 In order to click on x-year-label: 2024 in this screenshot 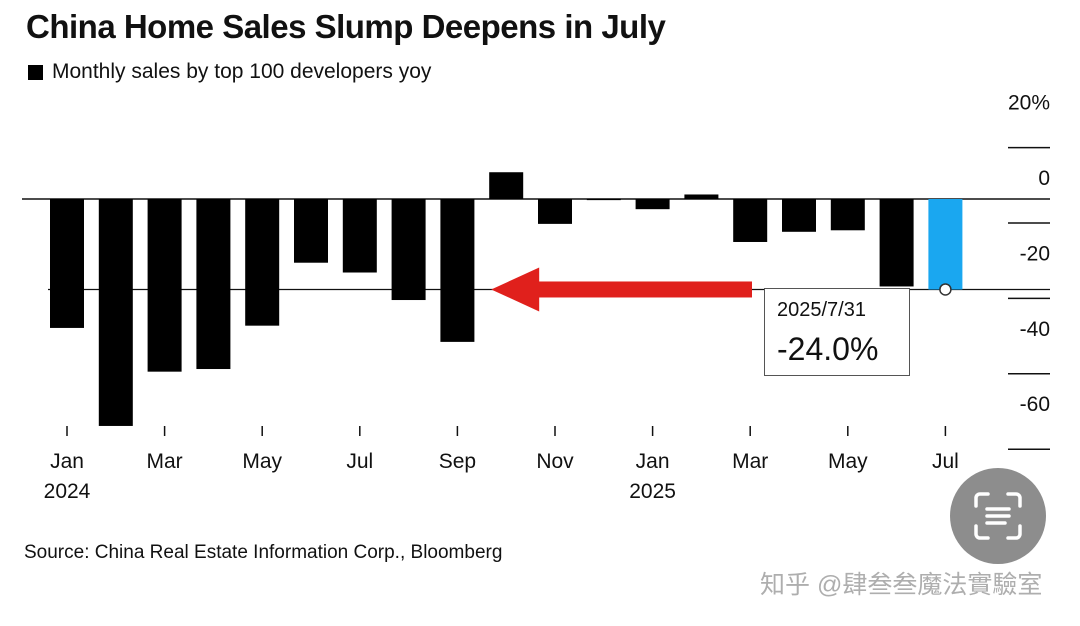, I will do `click(67, 491)`.